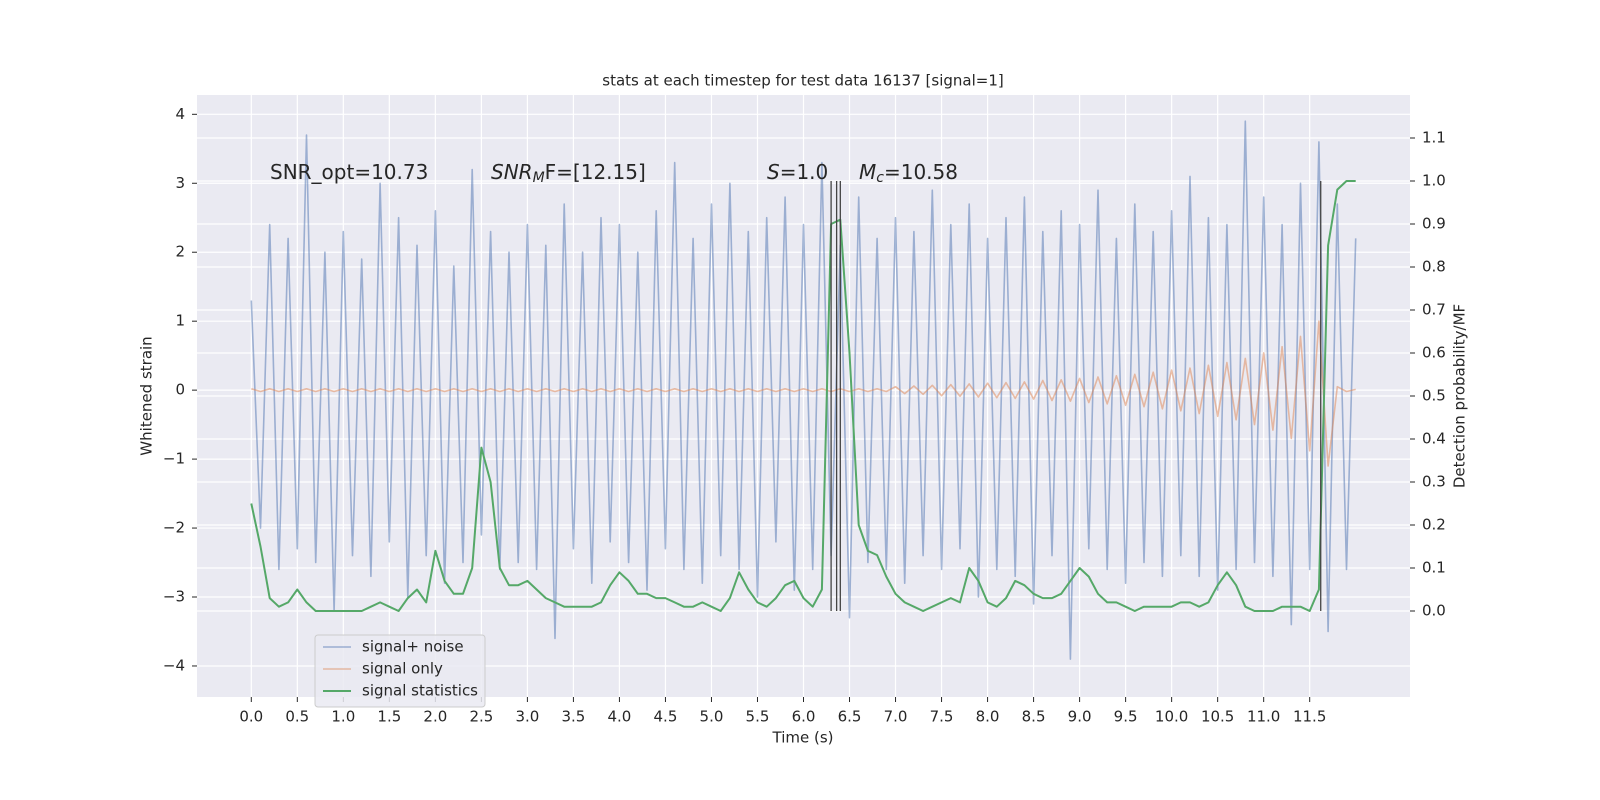 This screenshot has height=800, width=1600. Describe the element at coordinates (180, 252) in the screenshot. I see `y-tick-label: 2` at that location.